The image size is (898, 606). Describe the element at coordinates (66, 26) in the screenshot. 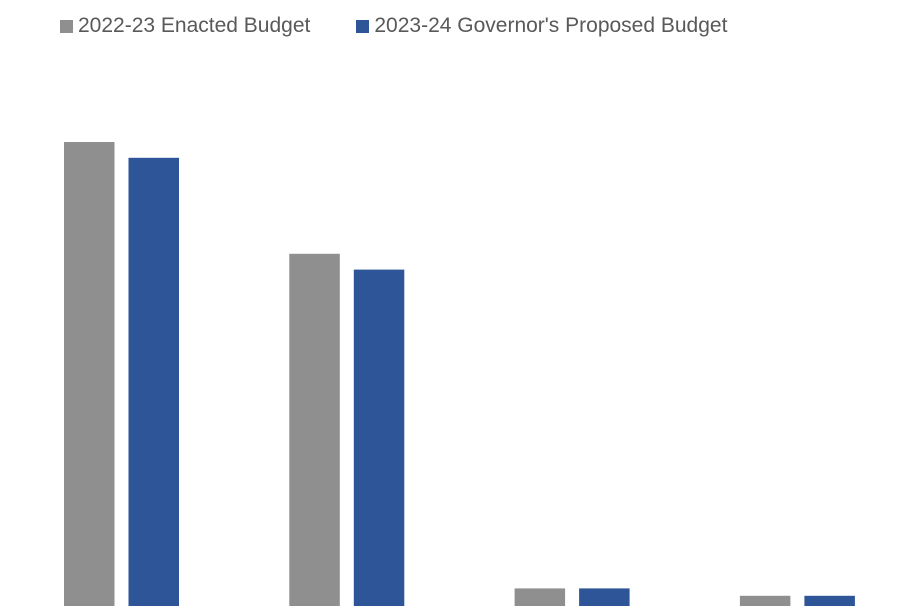

I see `legend-swatch-enacted` at that location.